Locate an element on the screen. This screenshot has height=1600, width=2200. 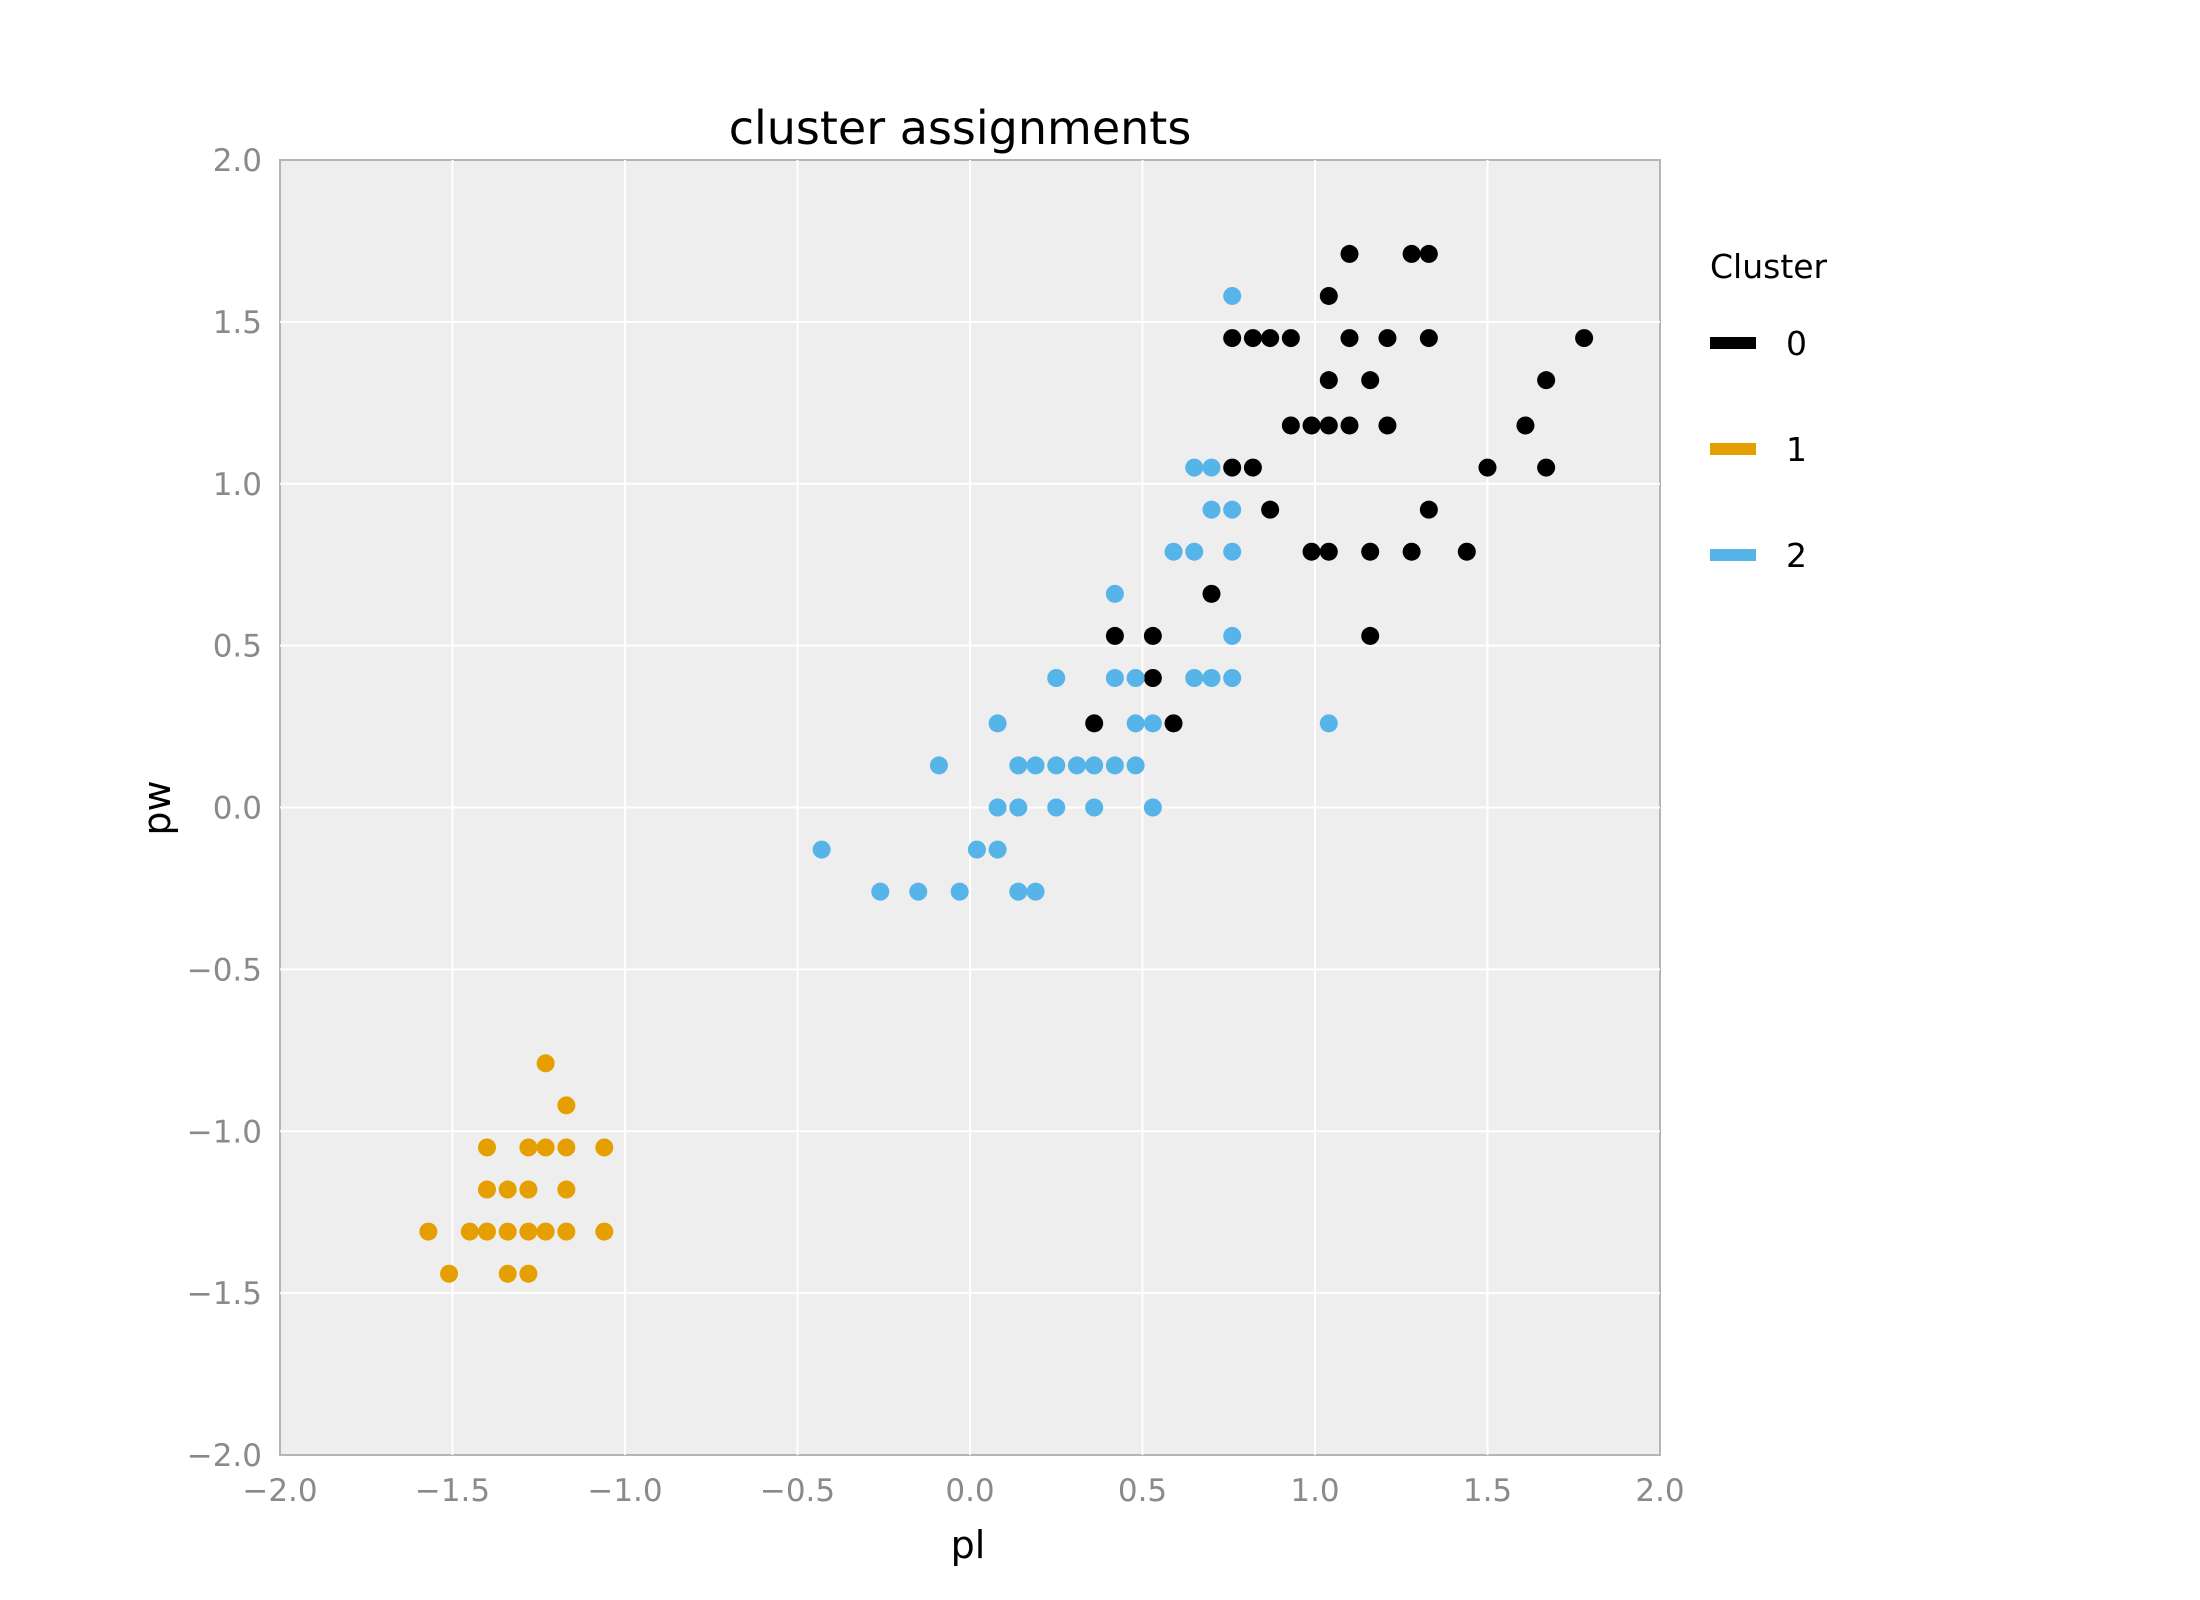
x-tick-label: −1.0 is located at coordinates (624, 1491).